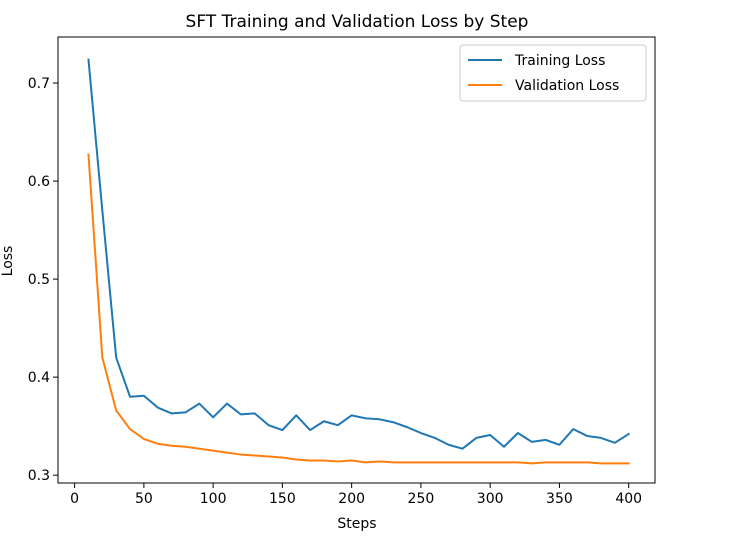 This screenshot has height=537, width=749. Describe the element at coordinates (39, 182) in the screenshot. I see `y-tick-label: 0.6` at that location.